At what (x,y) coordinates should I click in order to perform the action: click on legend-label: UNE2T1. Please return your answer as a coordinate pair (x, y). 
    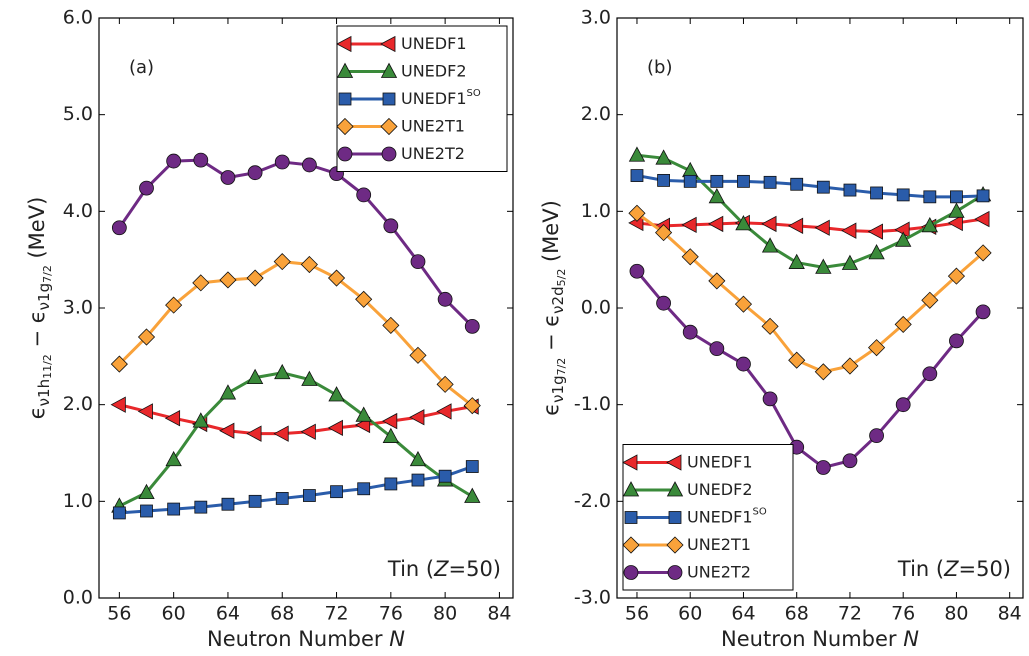
    Looking at the image, I should click on (433, 125).